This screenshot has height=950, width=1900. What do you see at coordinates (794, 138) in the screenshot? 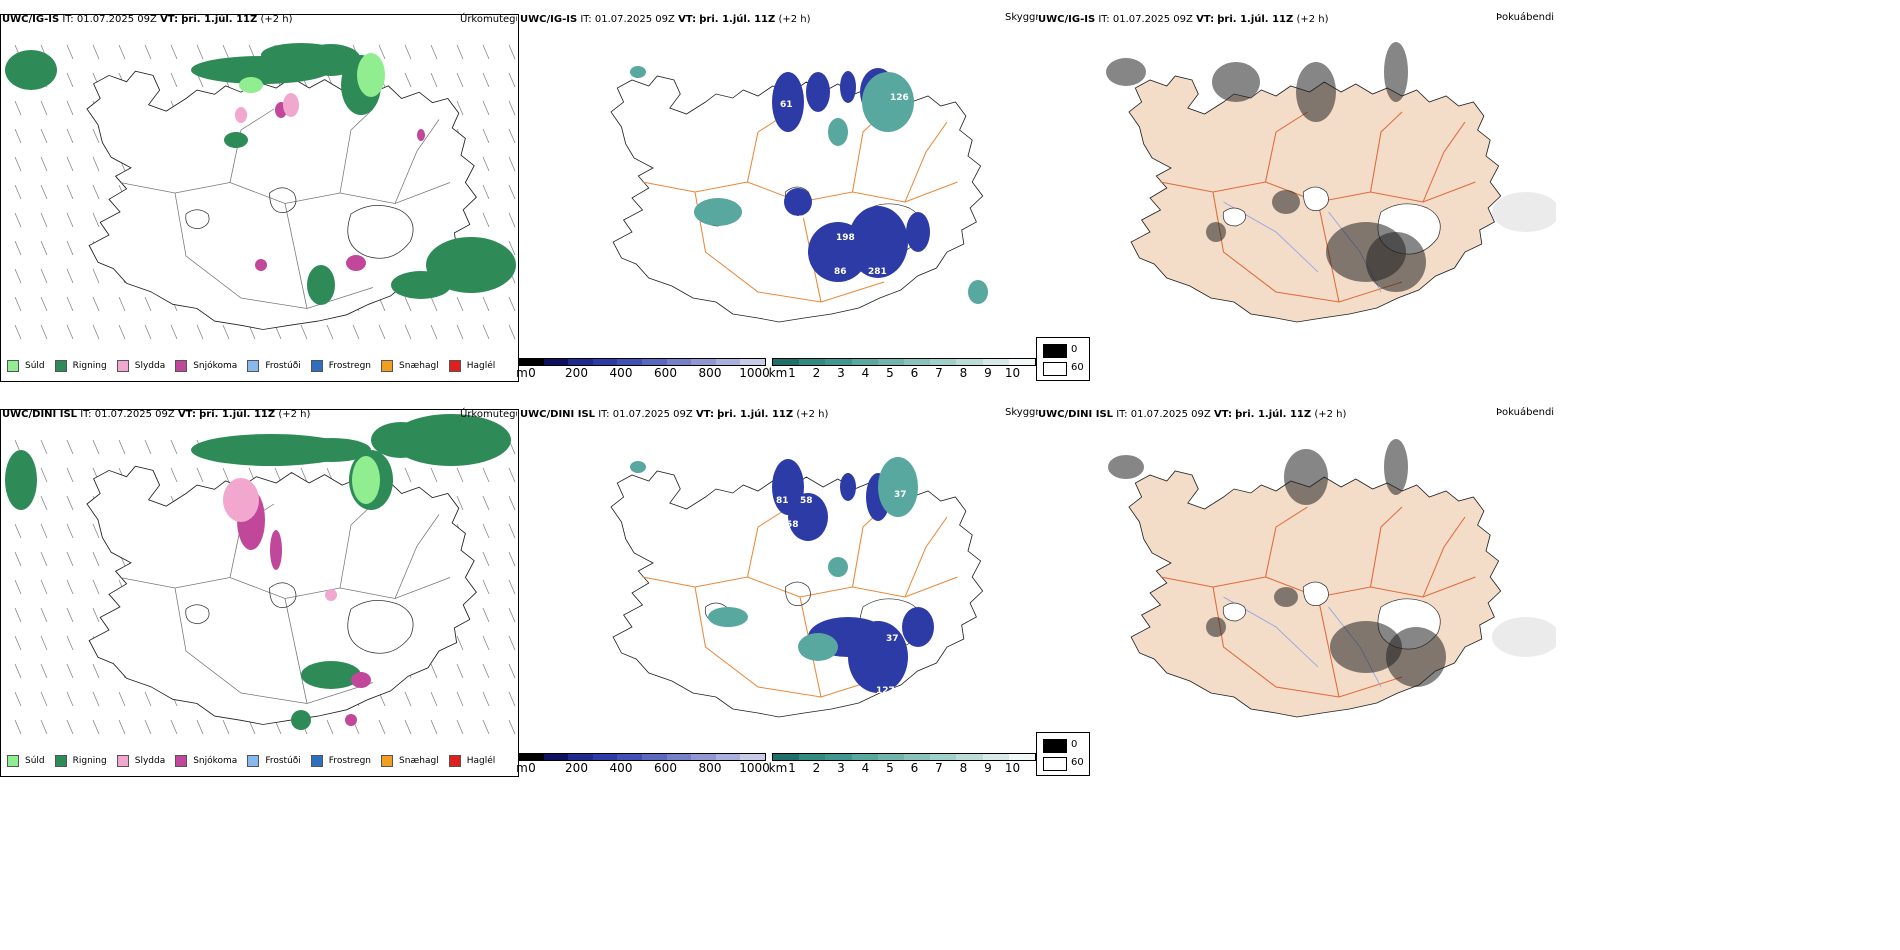
I see `cloud-value-label: 69` at bounding box center [794, 138].